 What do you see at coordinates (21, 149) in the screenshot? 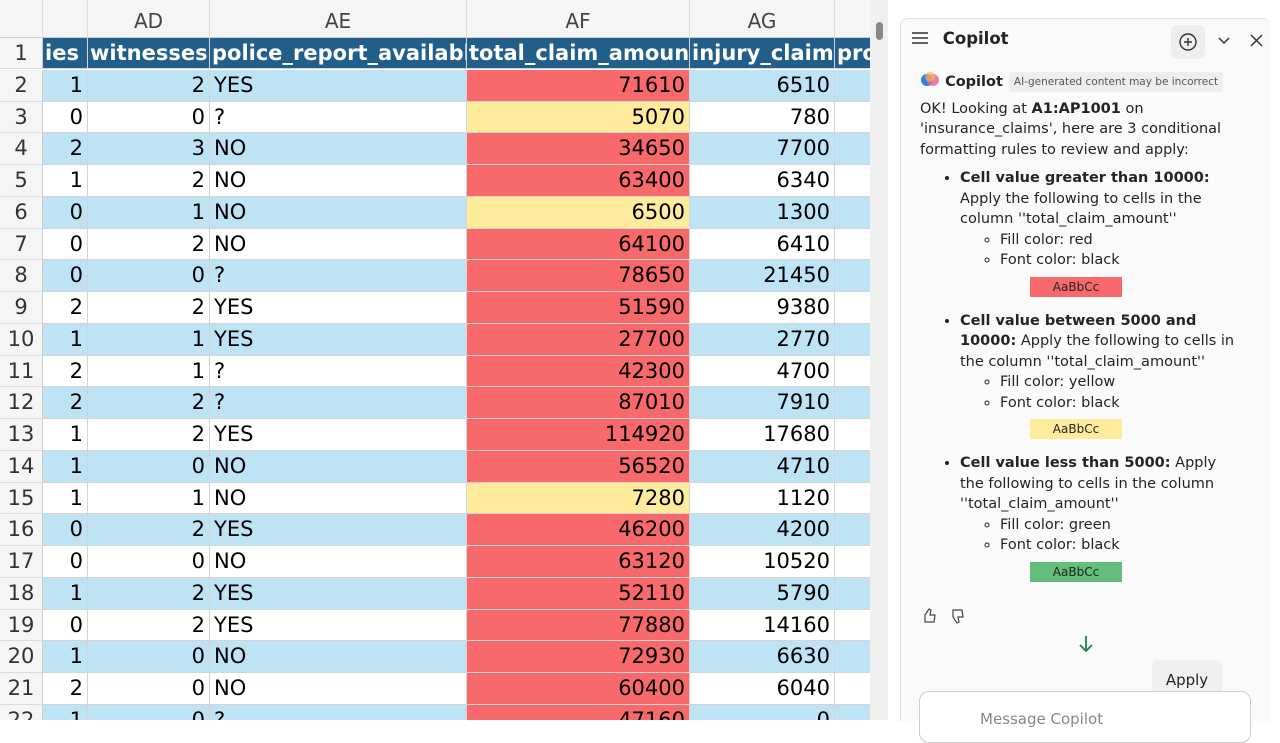
I see `row-number: 4` at bounding box center [21, 149].